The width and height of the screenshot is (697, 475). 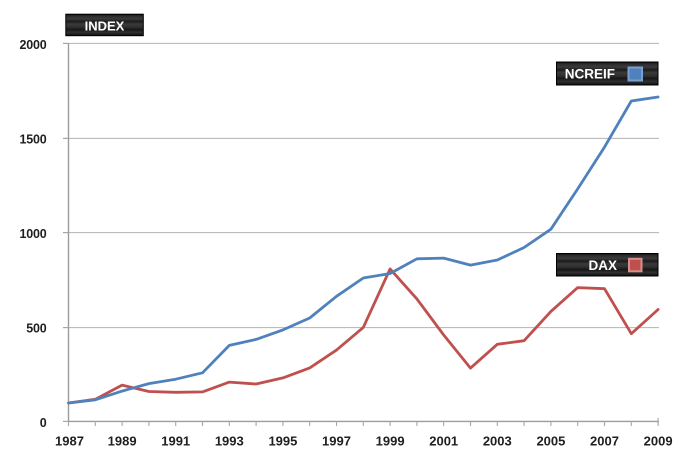 I want to click on svg-text: 1989, so click(x=122, y=441).